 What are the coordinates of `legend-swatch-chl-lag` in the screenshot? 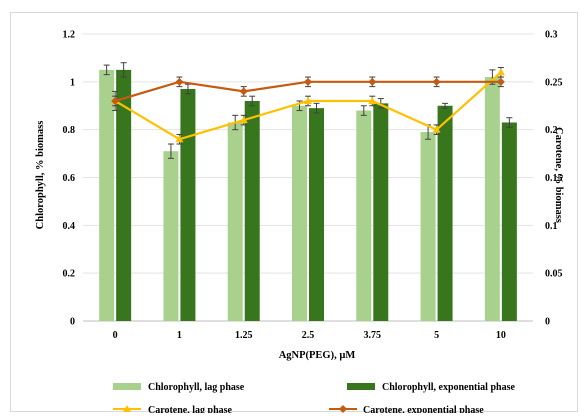 It's located at (127, 386).